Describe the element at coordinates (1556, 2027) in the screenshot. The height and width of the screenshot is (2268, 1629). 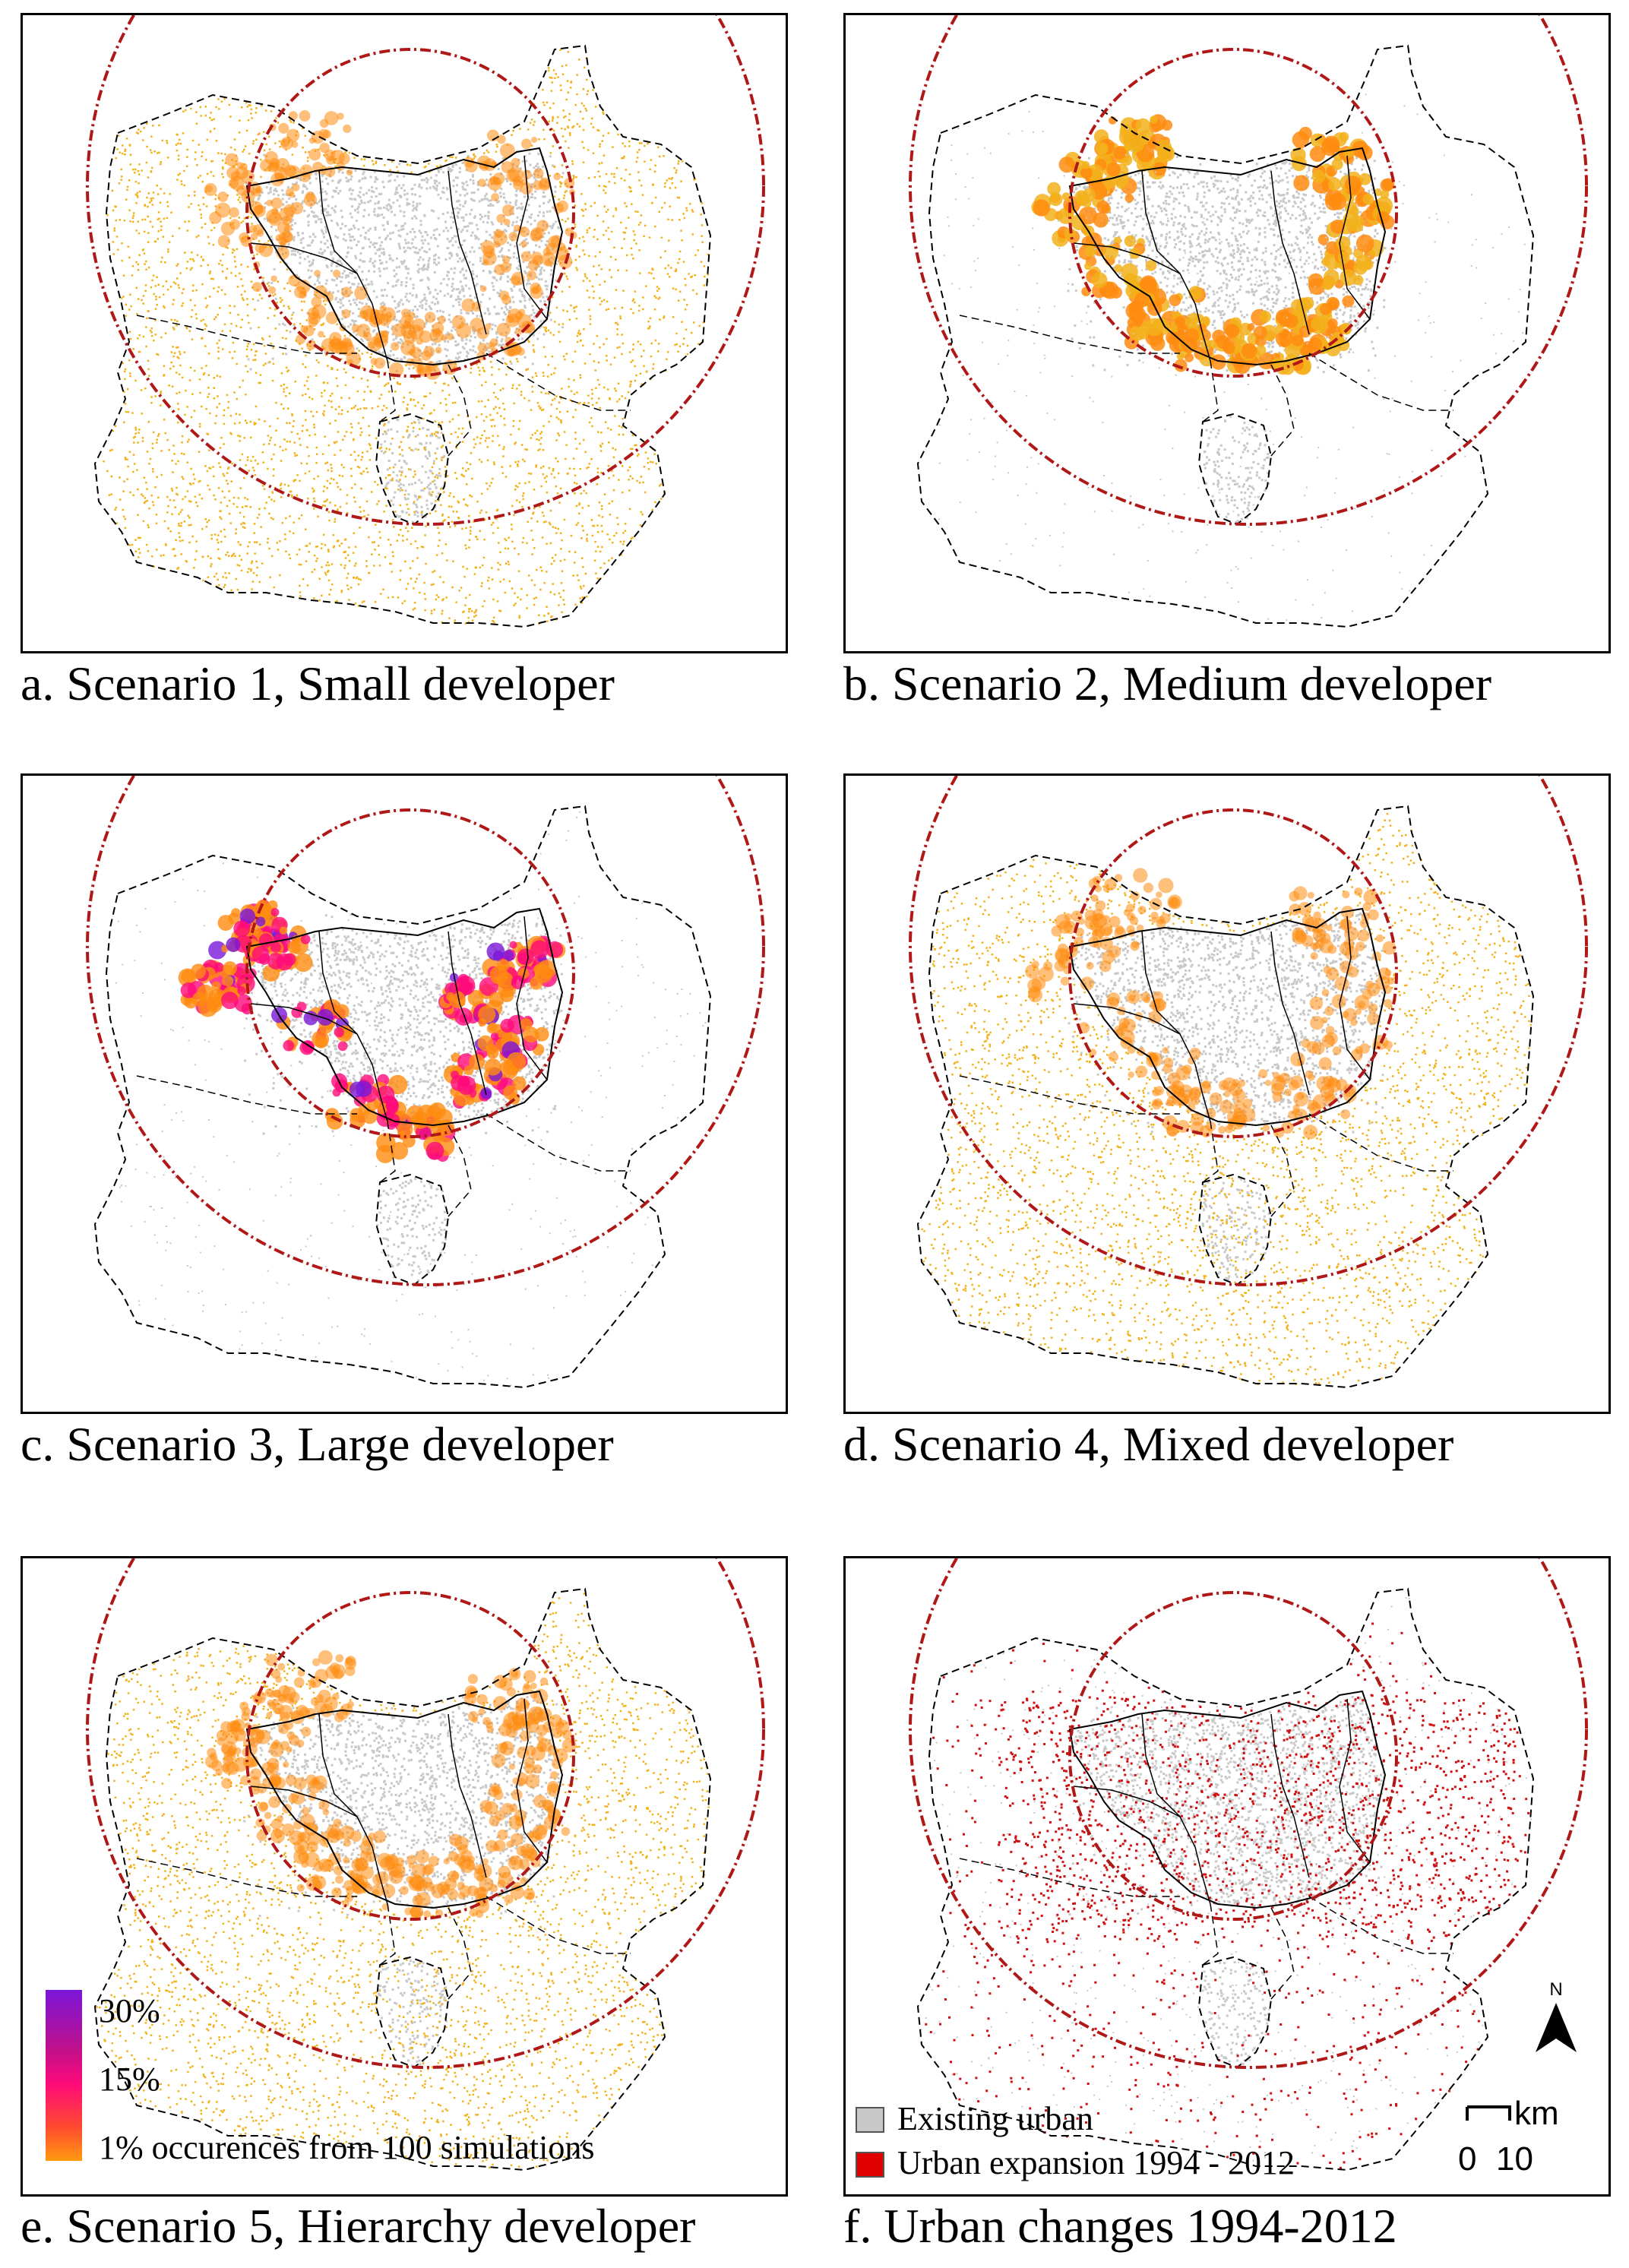
I see `north-arrow-icon` at that location.